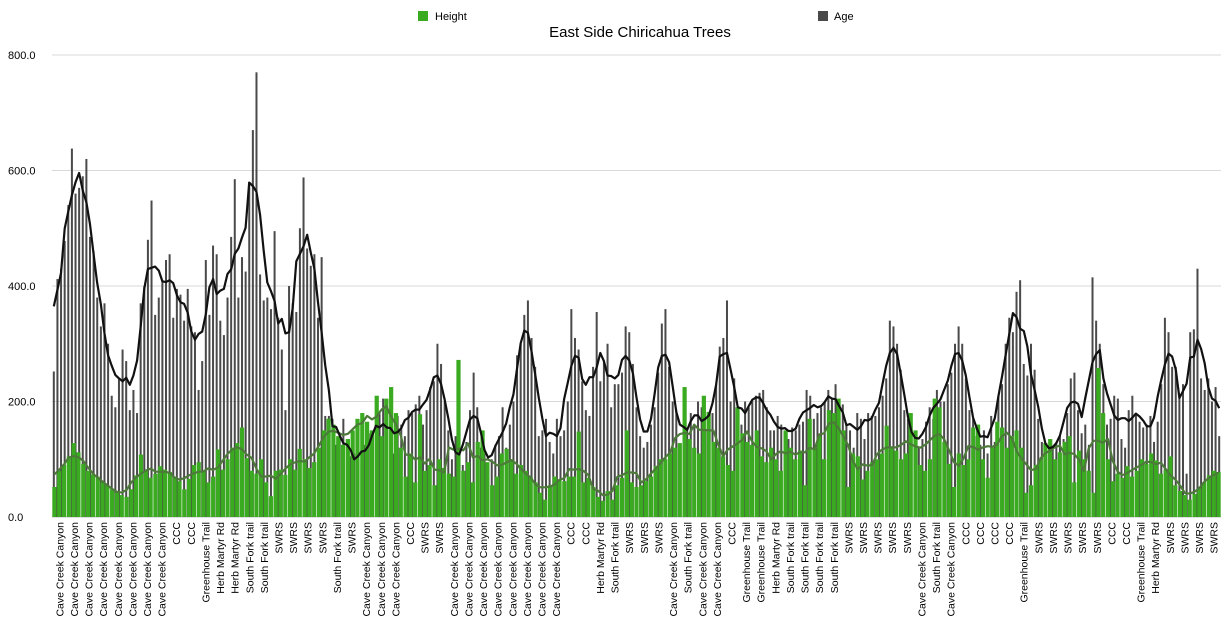 This screenshot has width=1221, height=640. What do you see at coordinates (844, 17) in the screenshot?
I see `legend-label-age: Age` at bounding box center [844, 17].